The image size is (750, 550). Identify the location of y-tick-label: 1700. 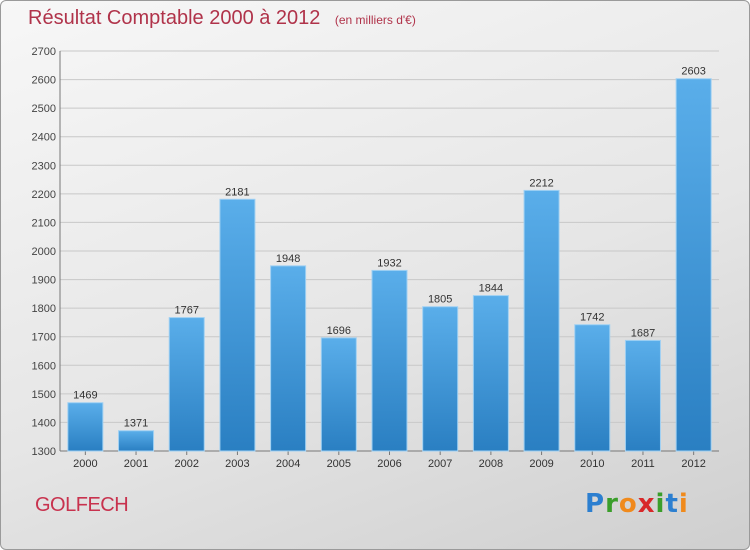
(44, 338).